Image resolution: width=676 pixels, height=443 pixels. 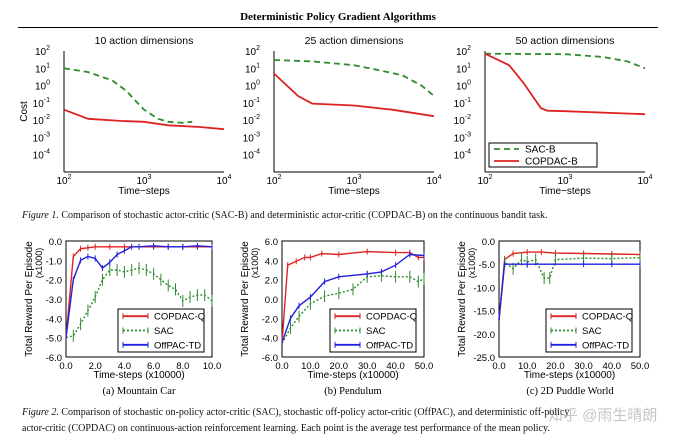 I want to click on x-tick-label: 8.0, so click(x=182, y=366).